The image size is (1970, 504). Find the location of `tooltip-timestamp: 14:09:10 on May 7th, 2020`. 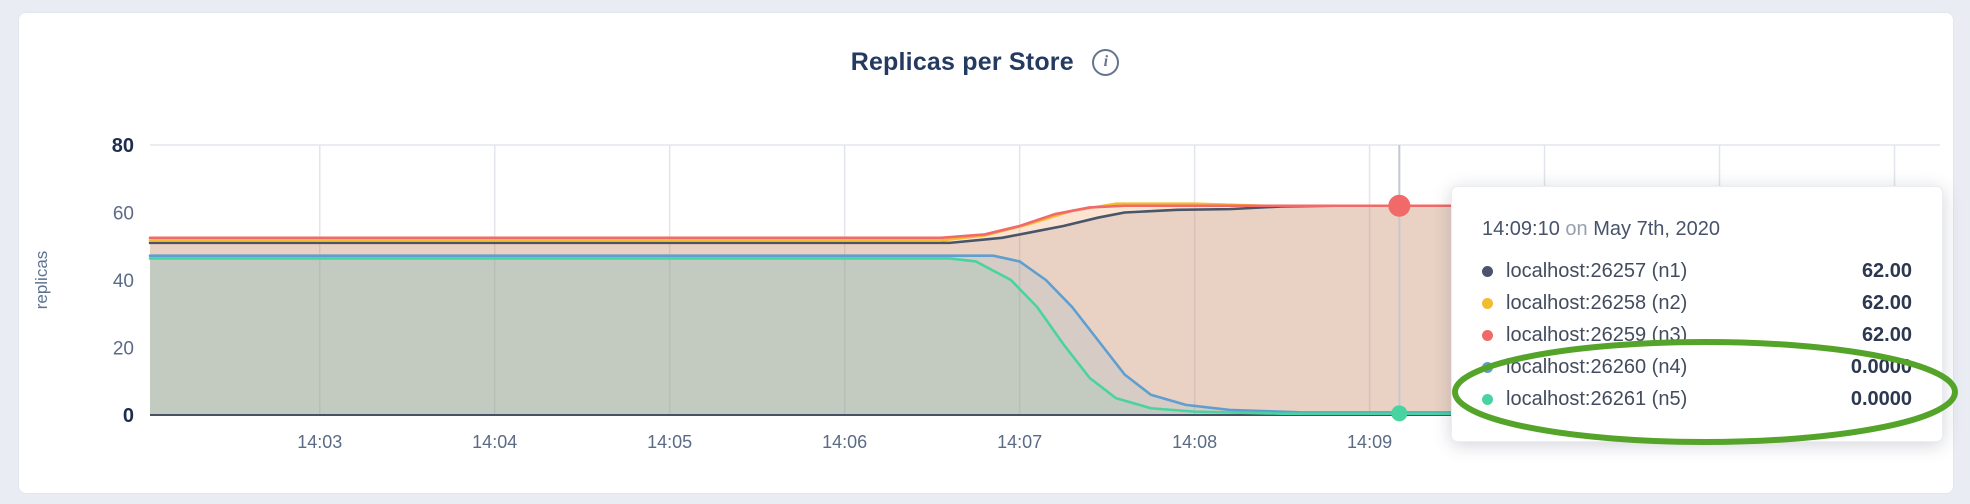

tooltip-timestamp: 14:09:10 on May 7th, 2020 is located at coordinates (1697, 229).